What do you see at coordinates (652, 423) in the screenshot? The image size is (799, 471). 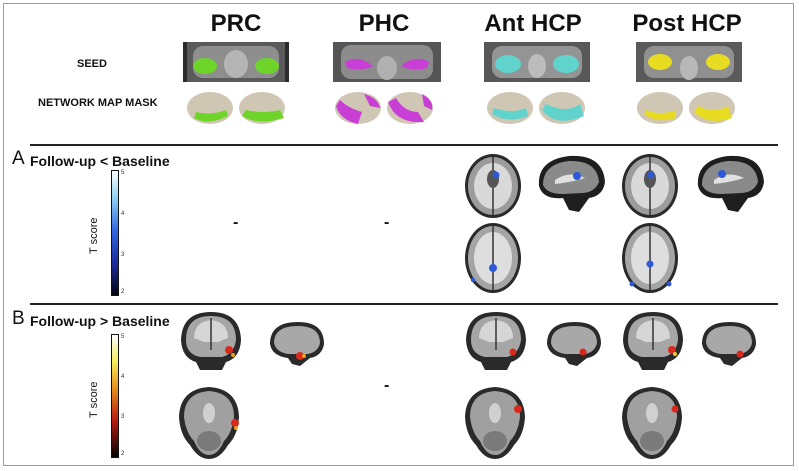 I see `panel-b-post-hcp-axial` at bounding box center [652, 423].